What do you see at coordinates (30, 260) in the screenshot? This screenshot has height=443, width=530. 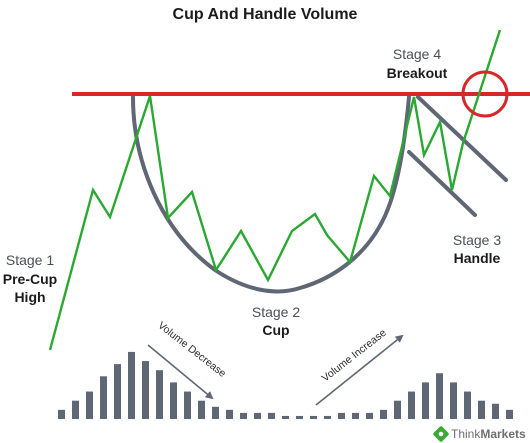 I see `stage1-number: Stage 1` at bounding box center [30, 260].